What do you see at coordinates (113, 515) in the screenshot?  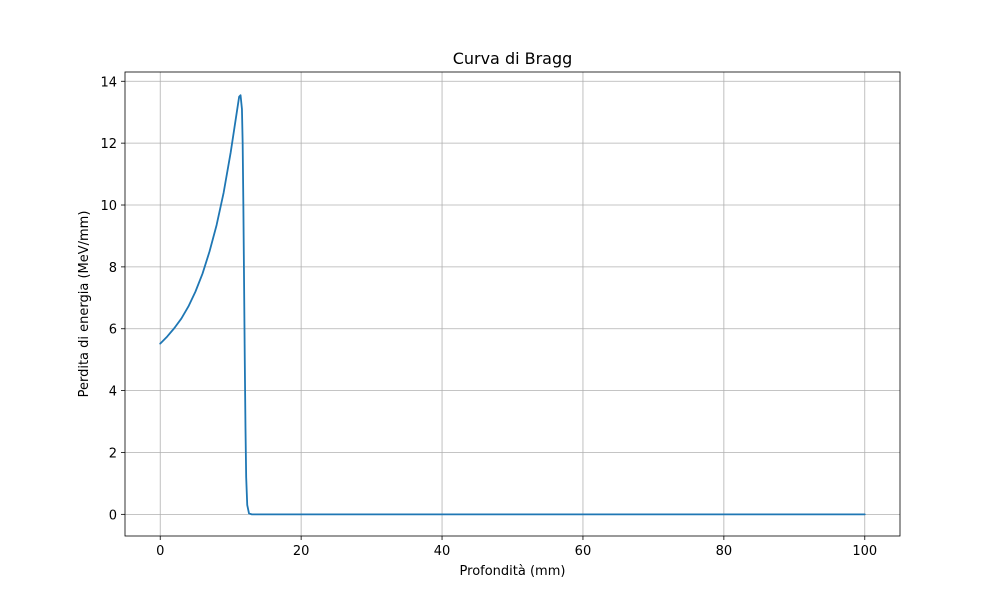 I see `y-tick-label: 0` at bounding box center [113, 515].